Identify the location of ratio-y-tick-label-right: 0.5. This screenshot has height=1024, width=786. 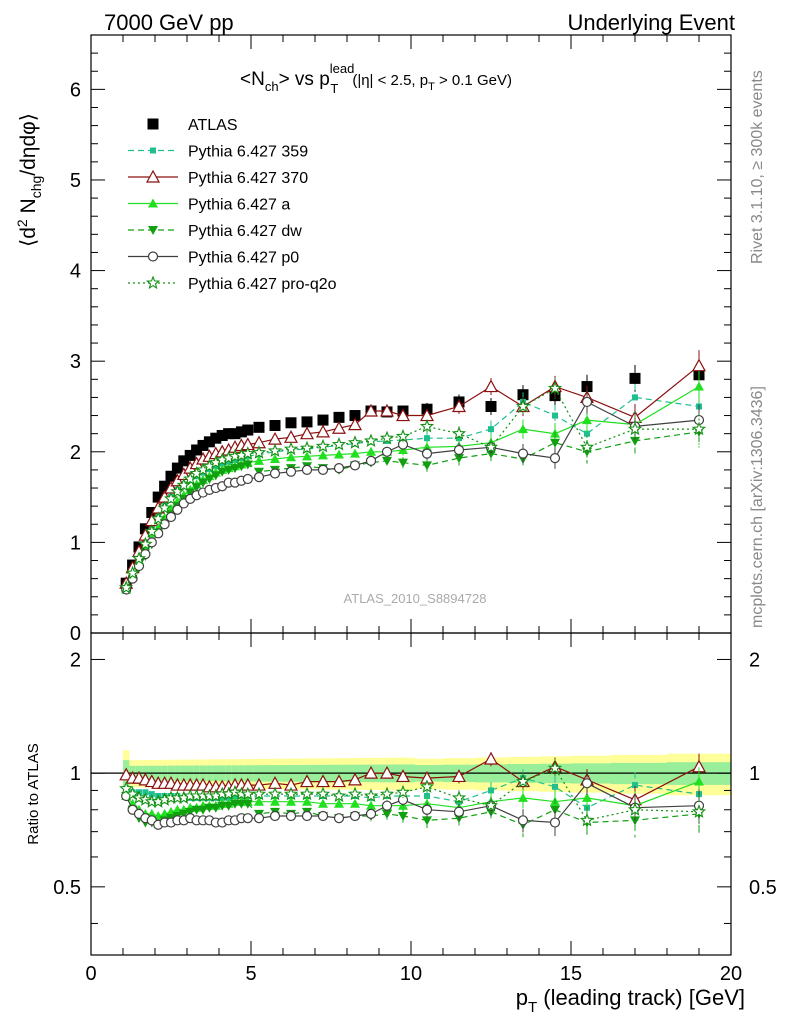
(763, 888).